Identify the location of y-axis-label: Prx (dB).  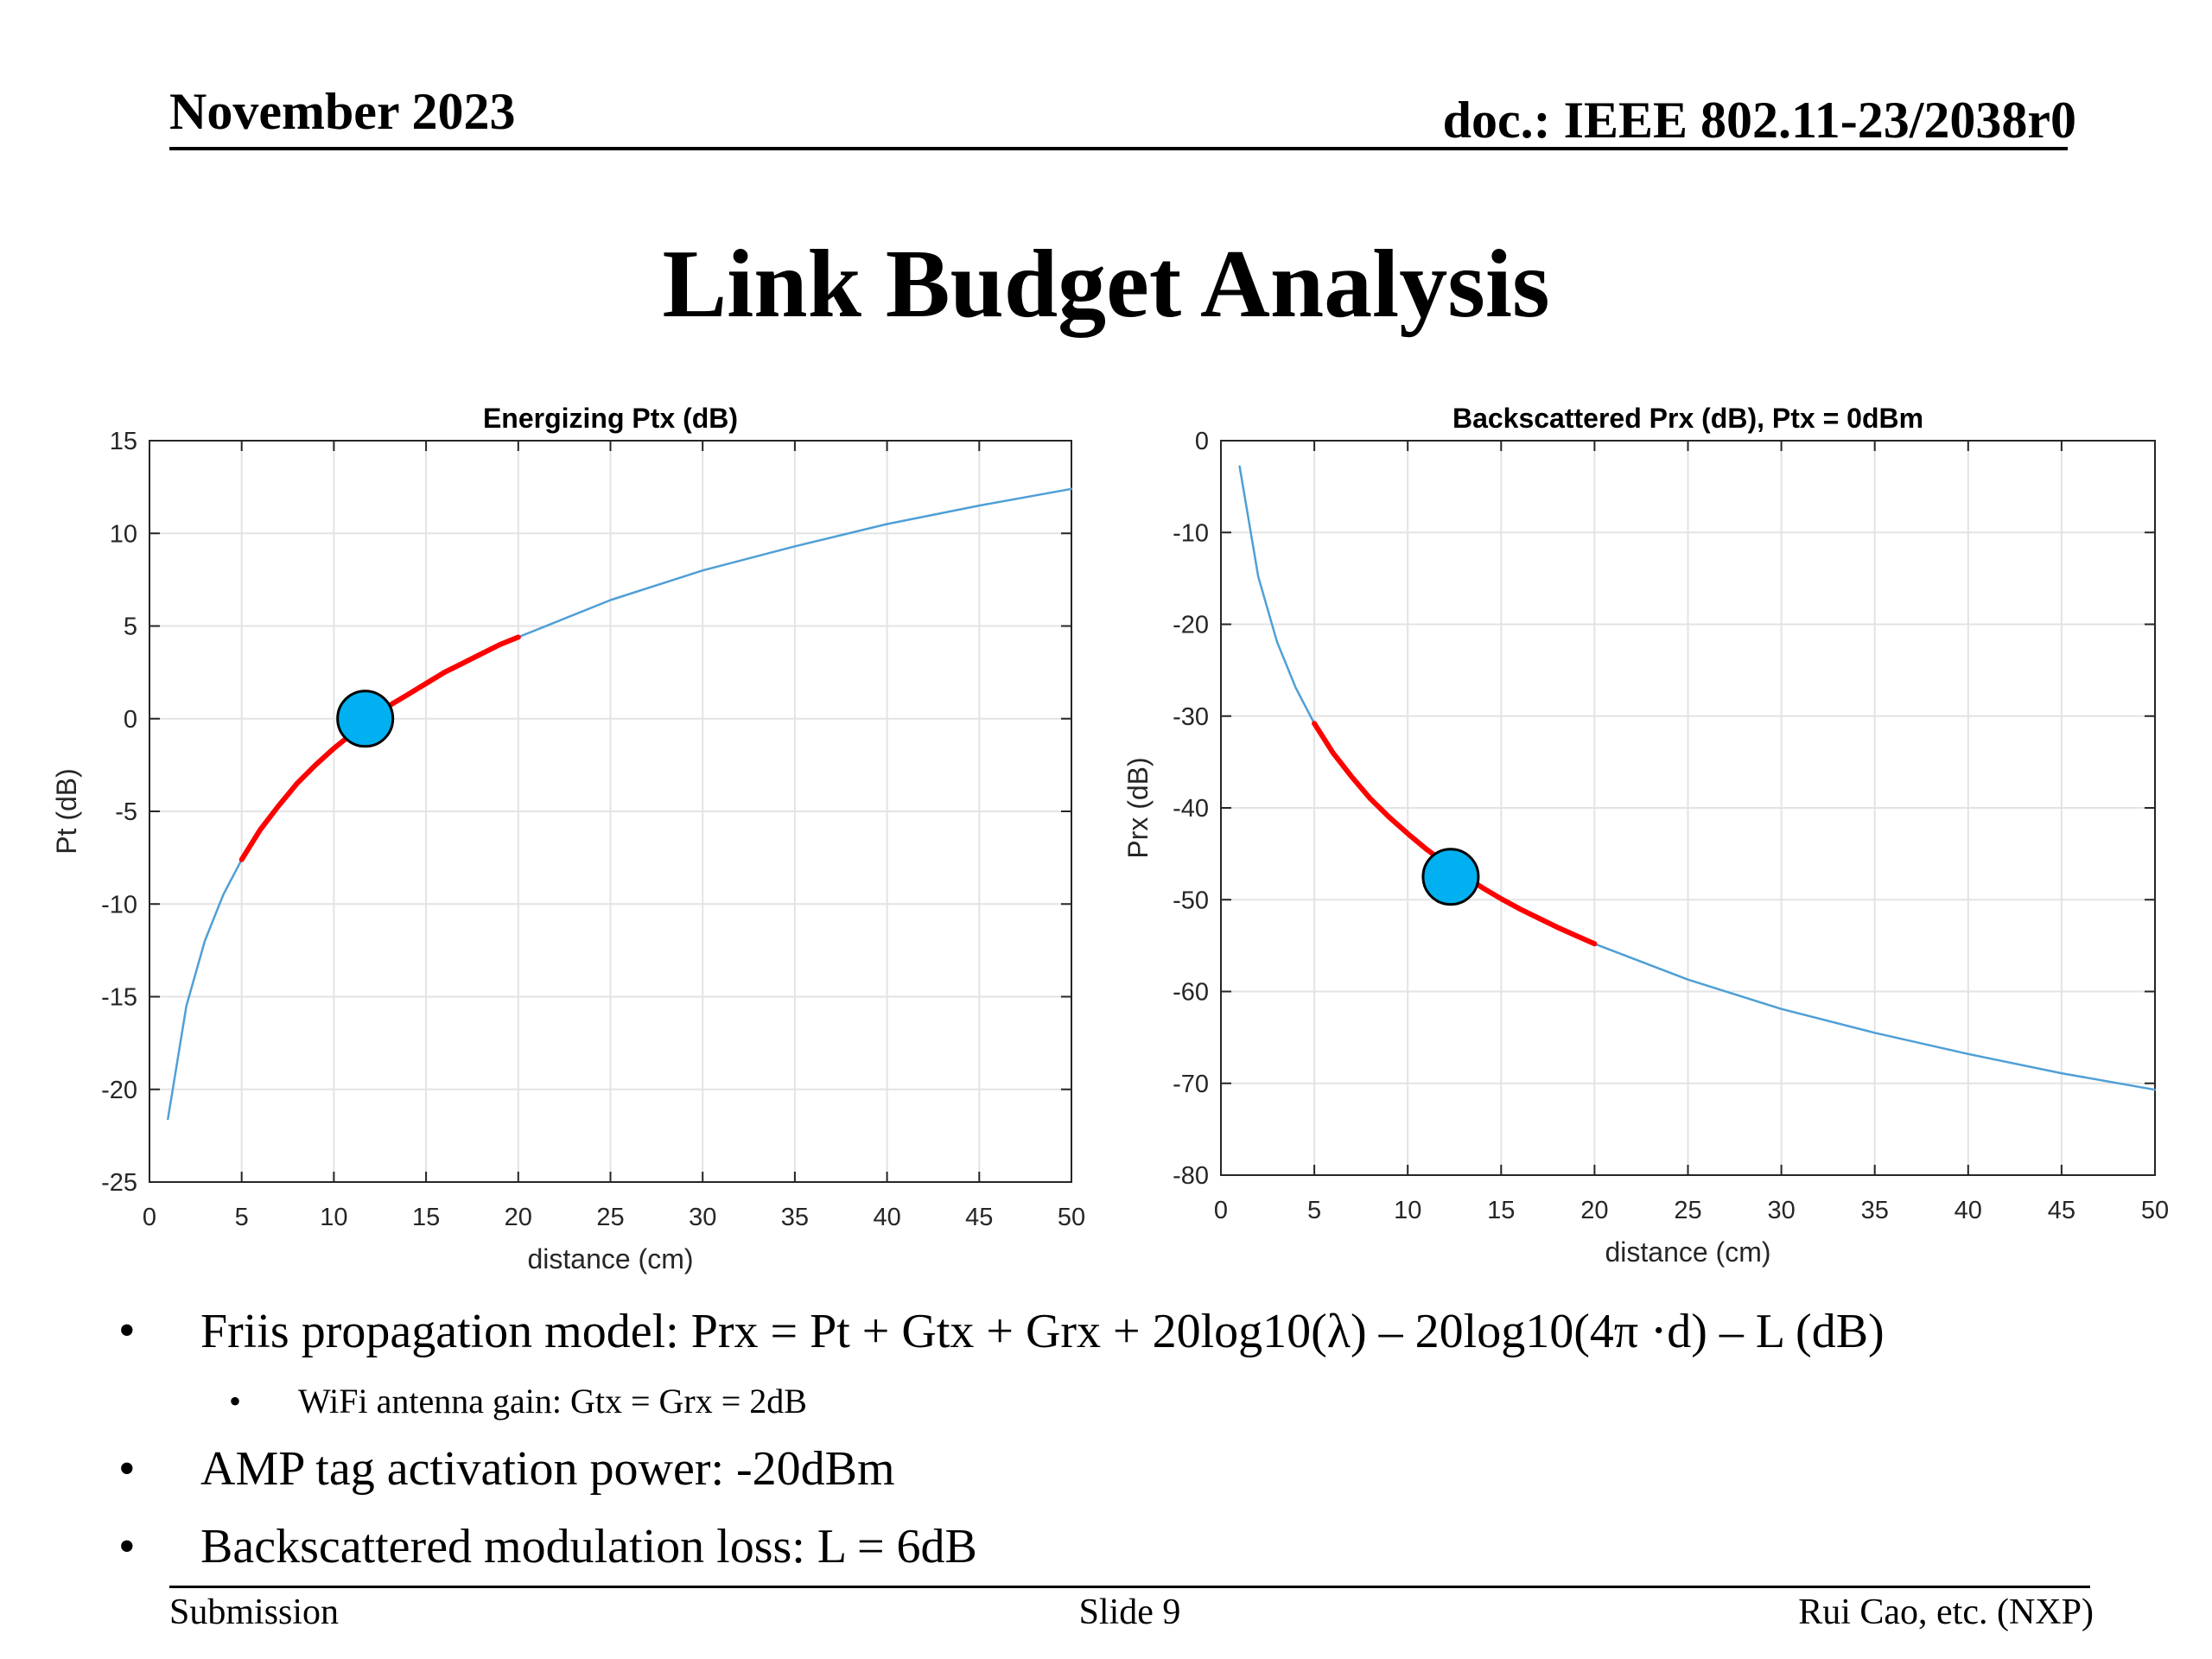
(1138, 807).